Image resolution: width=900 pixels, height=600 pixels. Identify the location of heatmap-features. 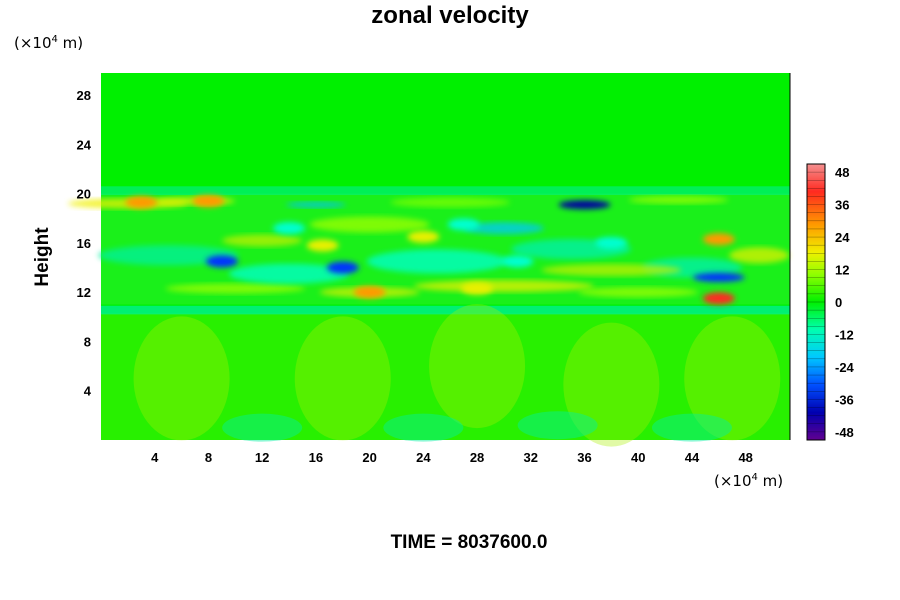
(435, 250).